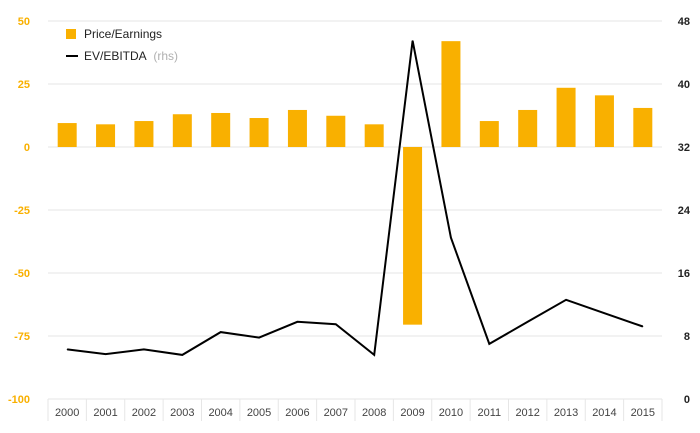 The image size is (700, 433). Describe the element at coordinates (182, 130) in the screenshot. I see `bar-2003` at that location.